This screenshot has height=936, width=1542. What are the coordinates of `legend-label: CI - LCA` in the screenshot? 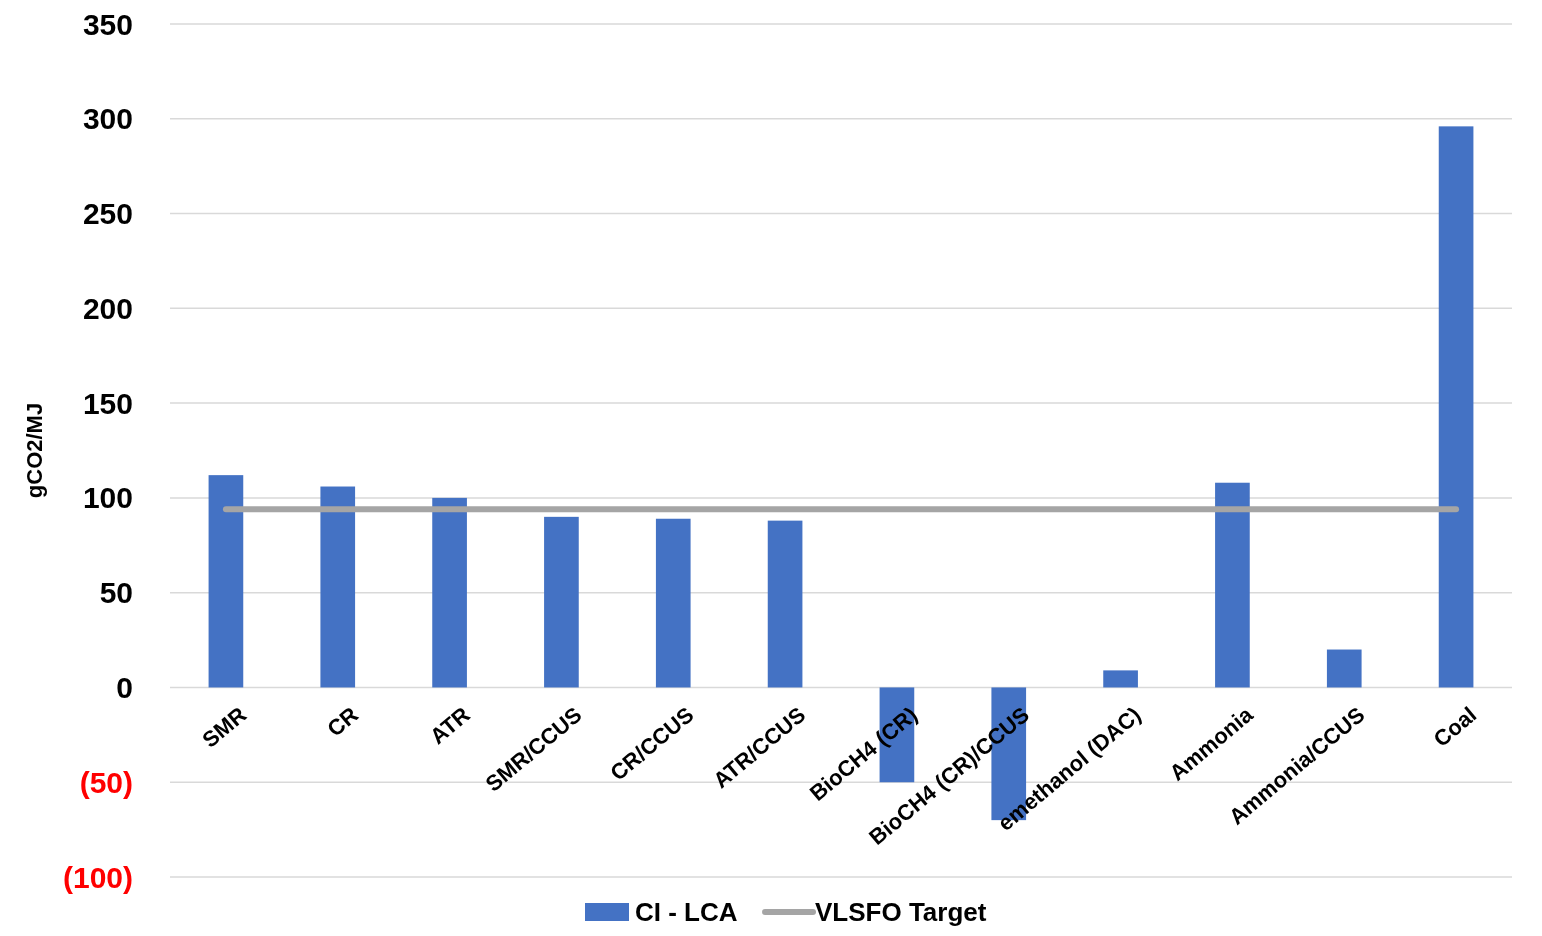 It's located at (686, 912).